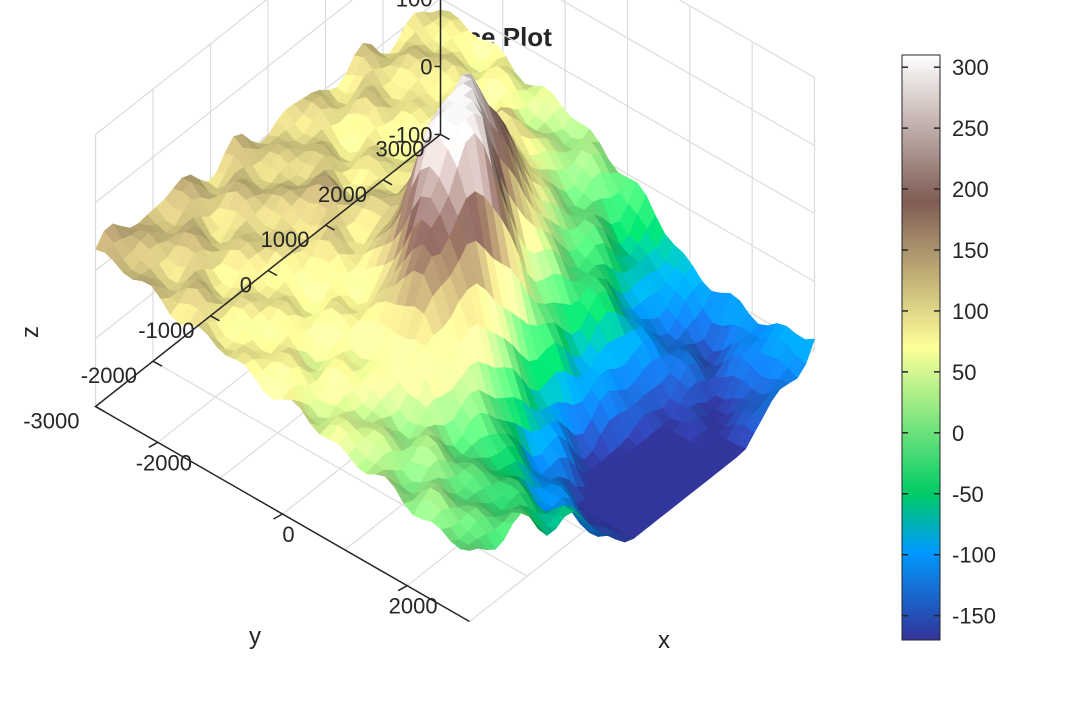  I want to click on y-tick-label: 3000, so click(400, 148).